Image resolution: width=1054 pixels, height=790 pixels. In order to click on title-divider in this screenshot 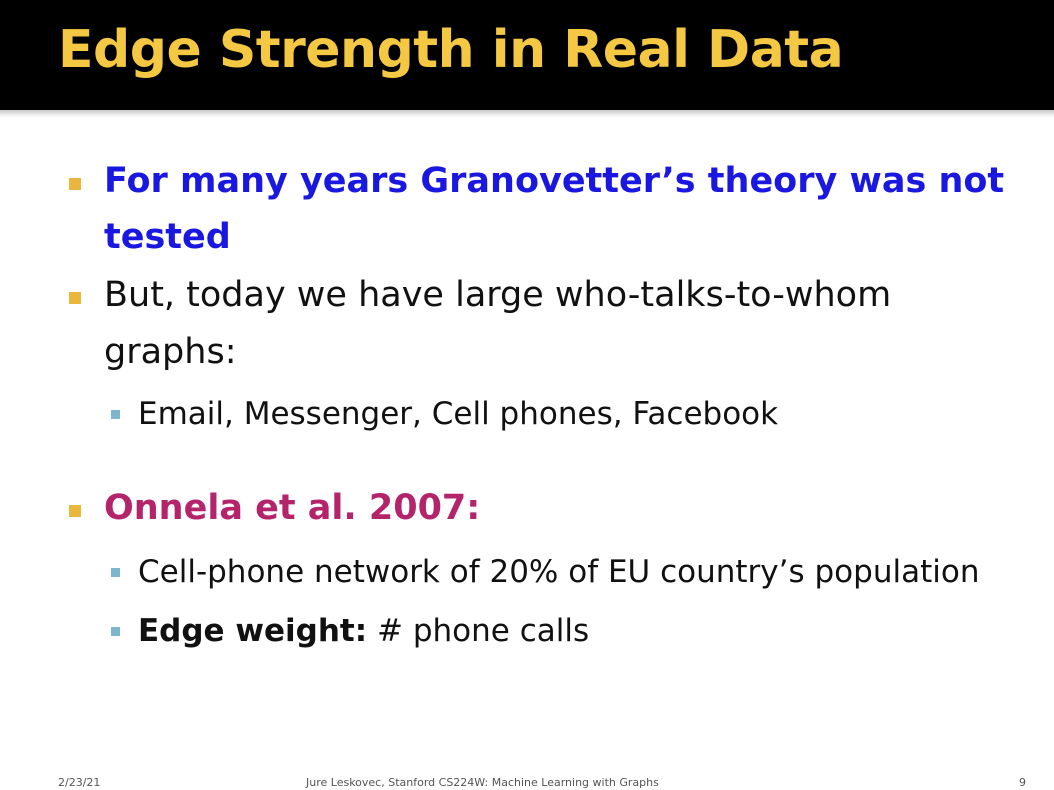, I will do `click(527, 114)`.